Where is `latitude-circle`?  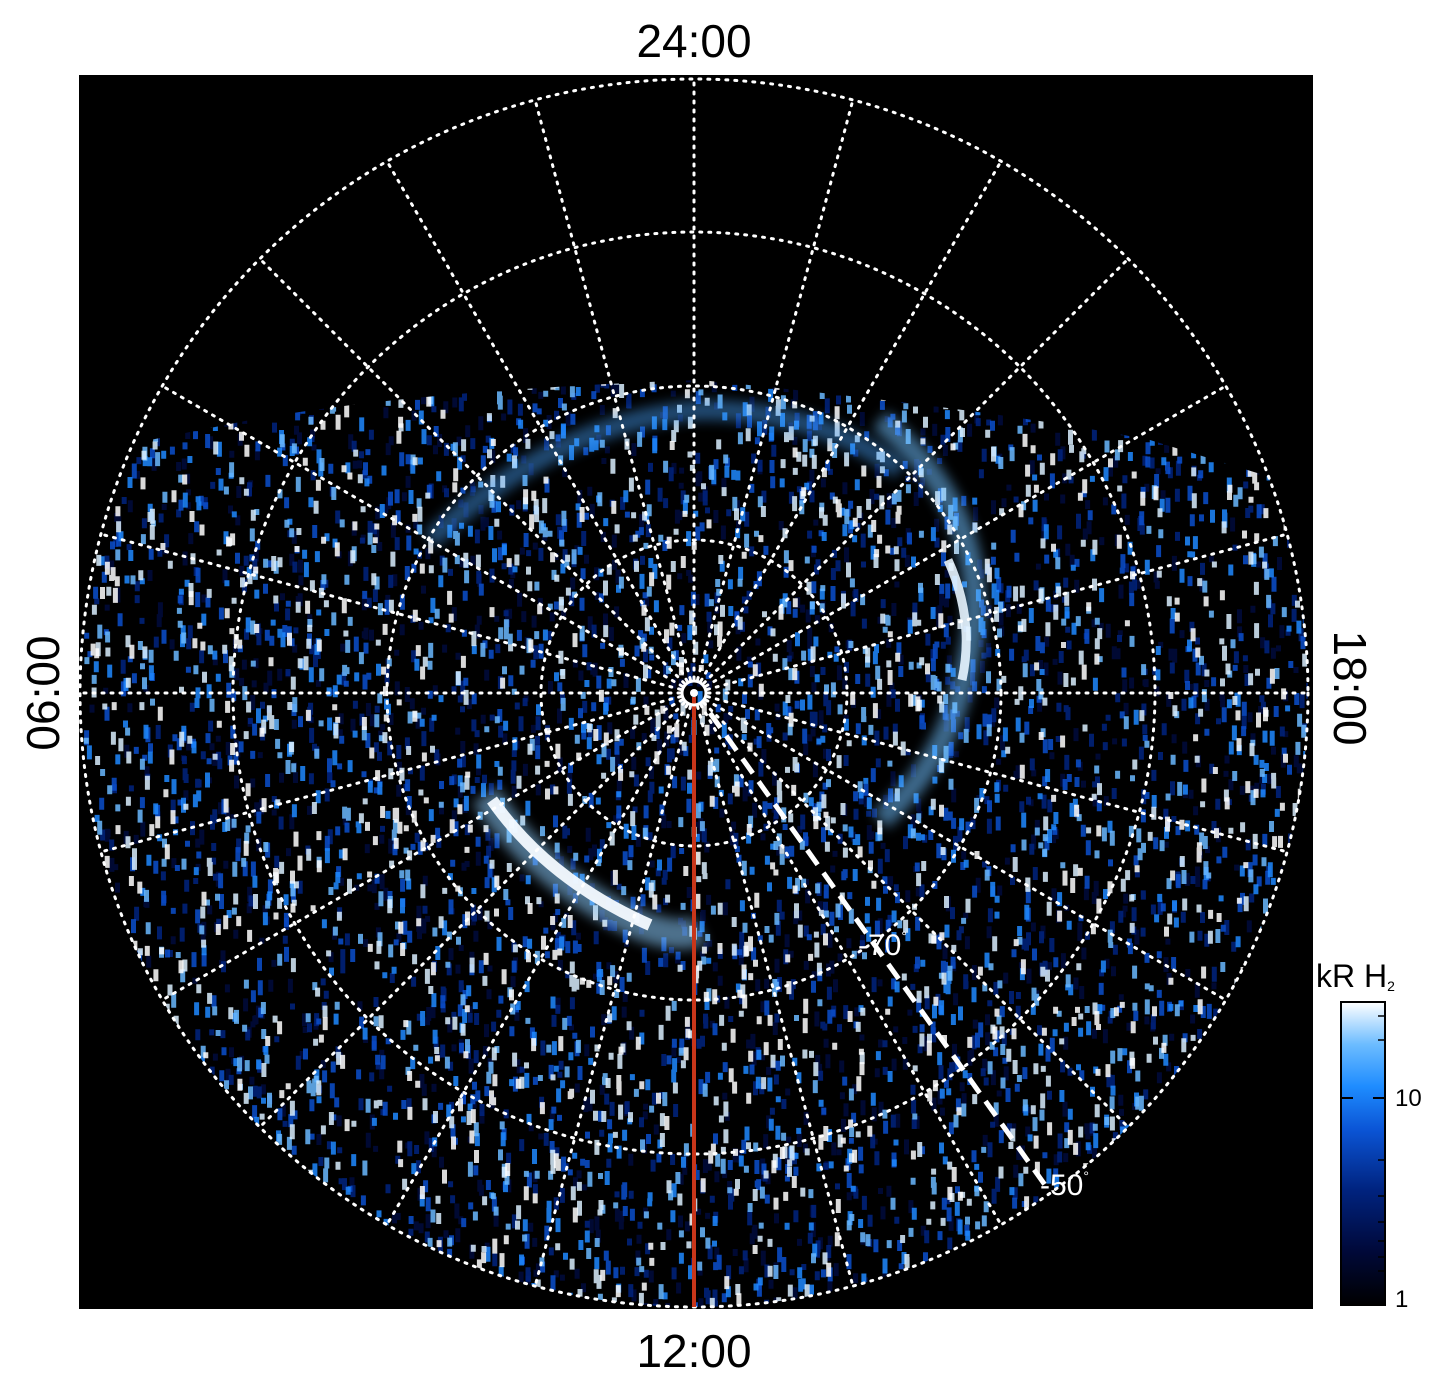 latitude-circle is located at coordinates (694, 693).